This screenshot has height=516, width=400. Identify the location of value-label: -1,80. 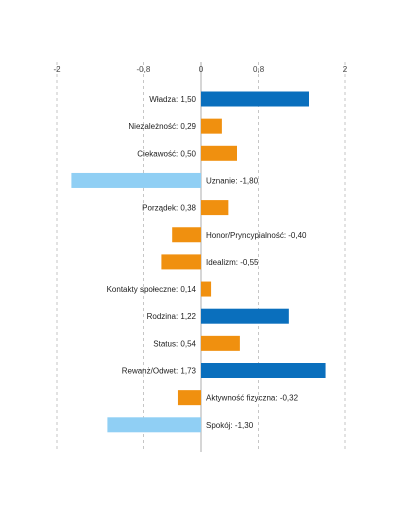
(249, 180).